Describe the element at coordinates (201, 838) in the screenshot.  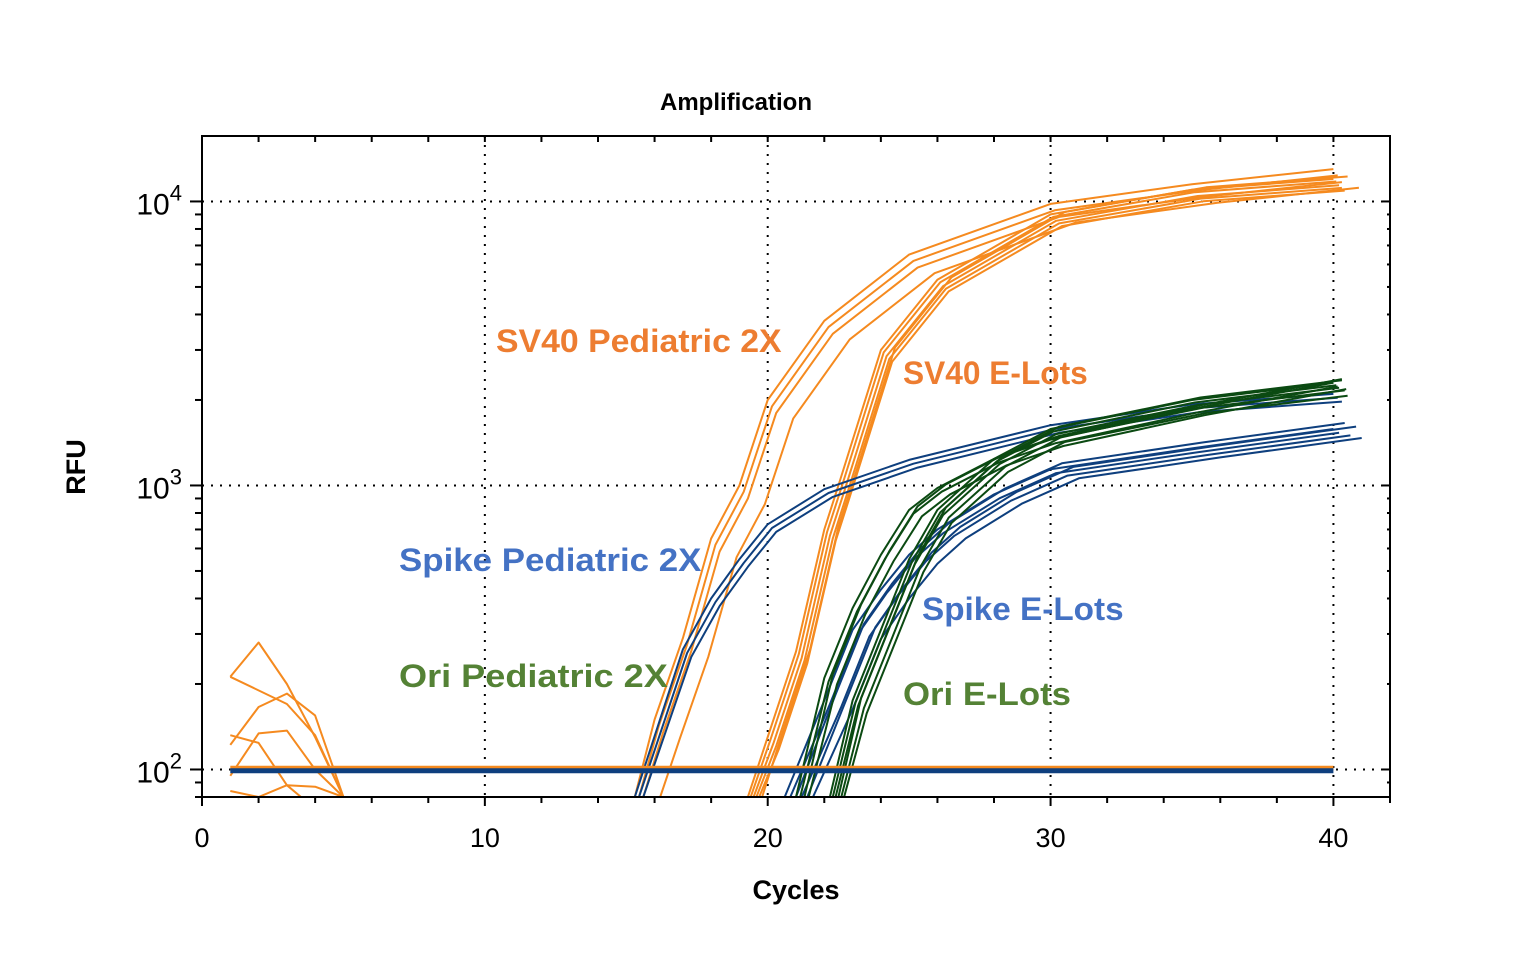
I see `x-tick-label: 0` at that location.